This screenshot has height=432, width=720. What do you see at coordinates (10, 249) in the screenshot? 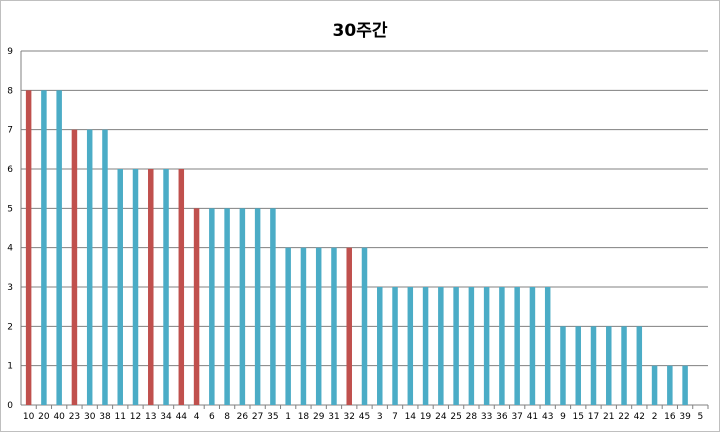
I see `y-tick-label: 4` at bounding box center [10, 249].